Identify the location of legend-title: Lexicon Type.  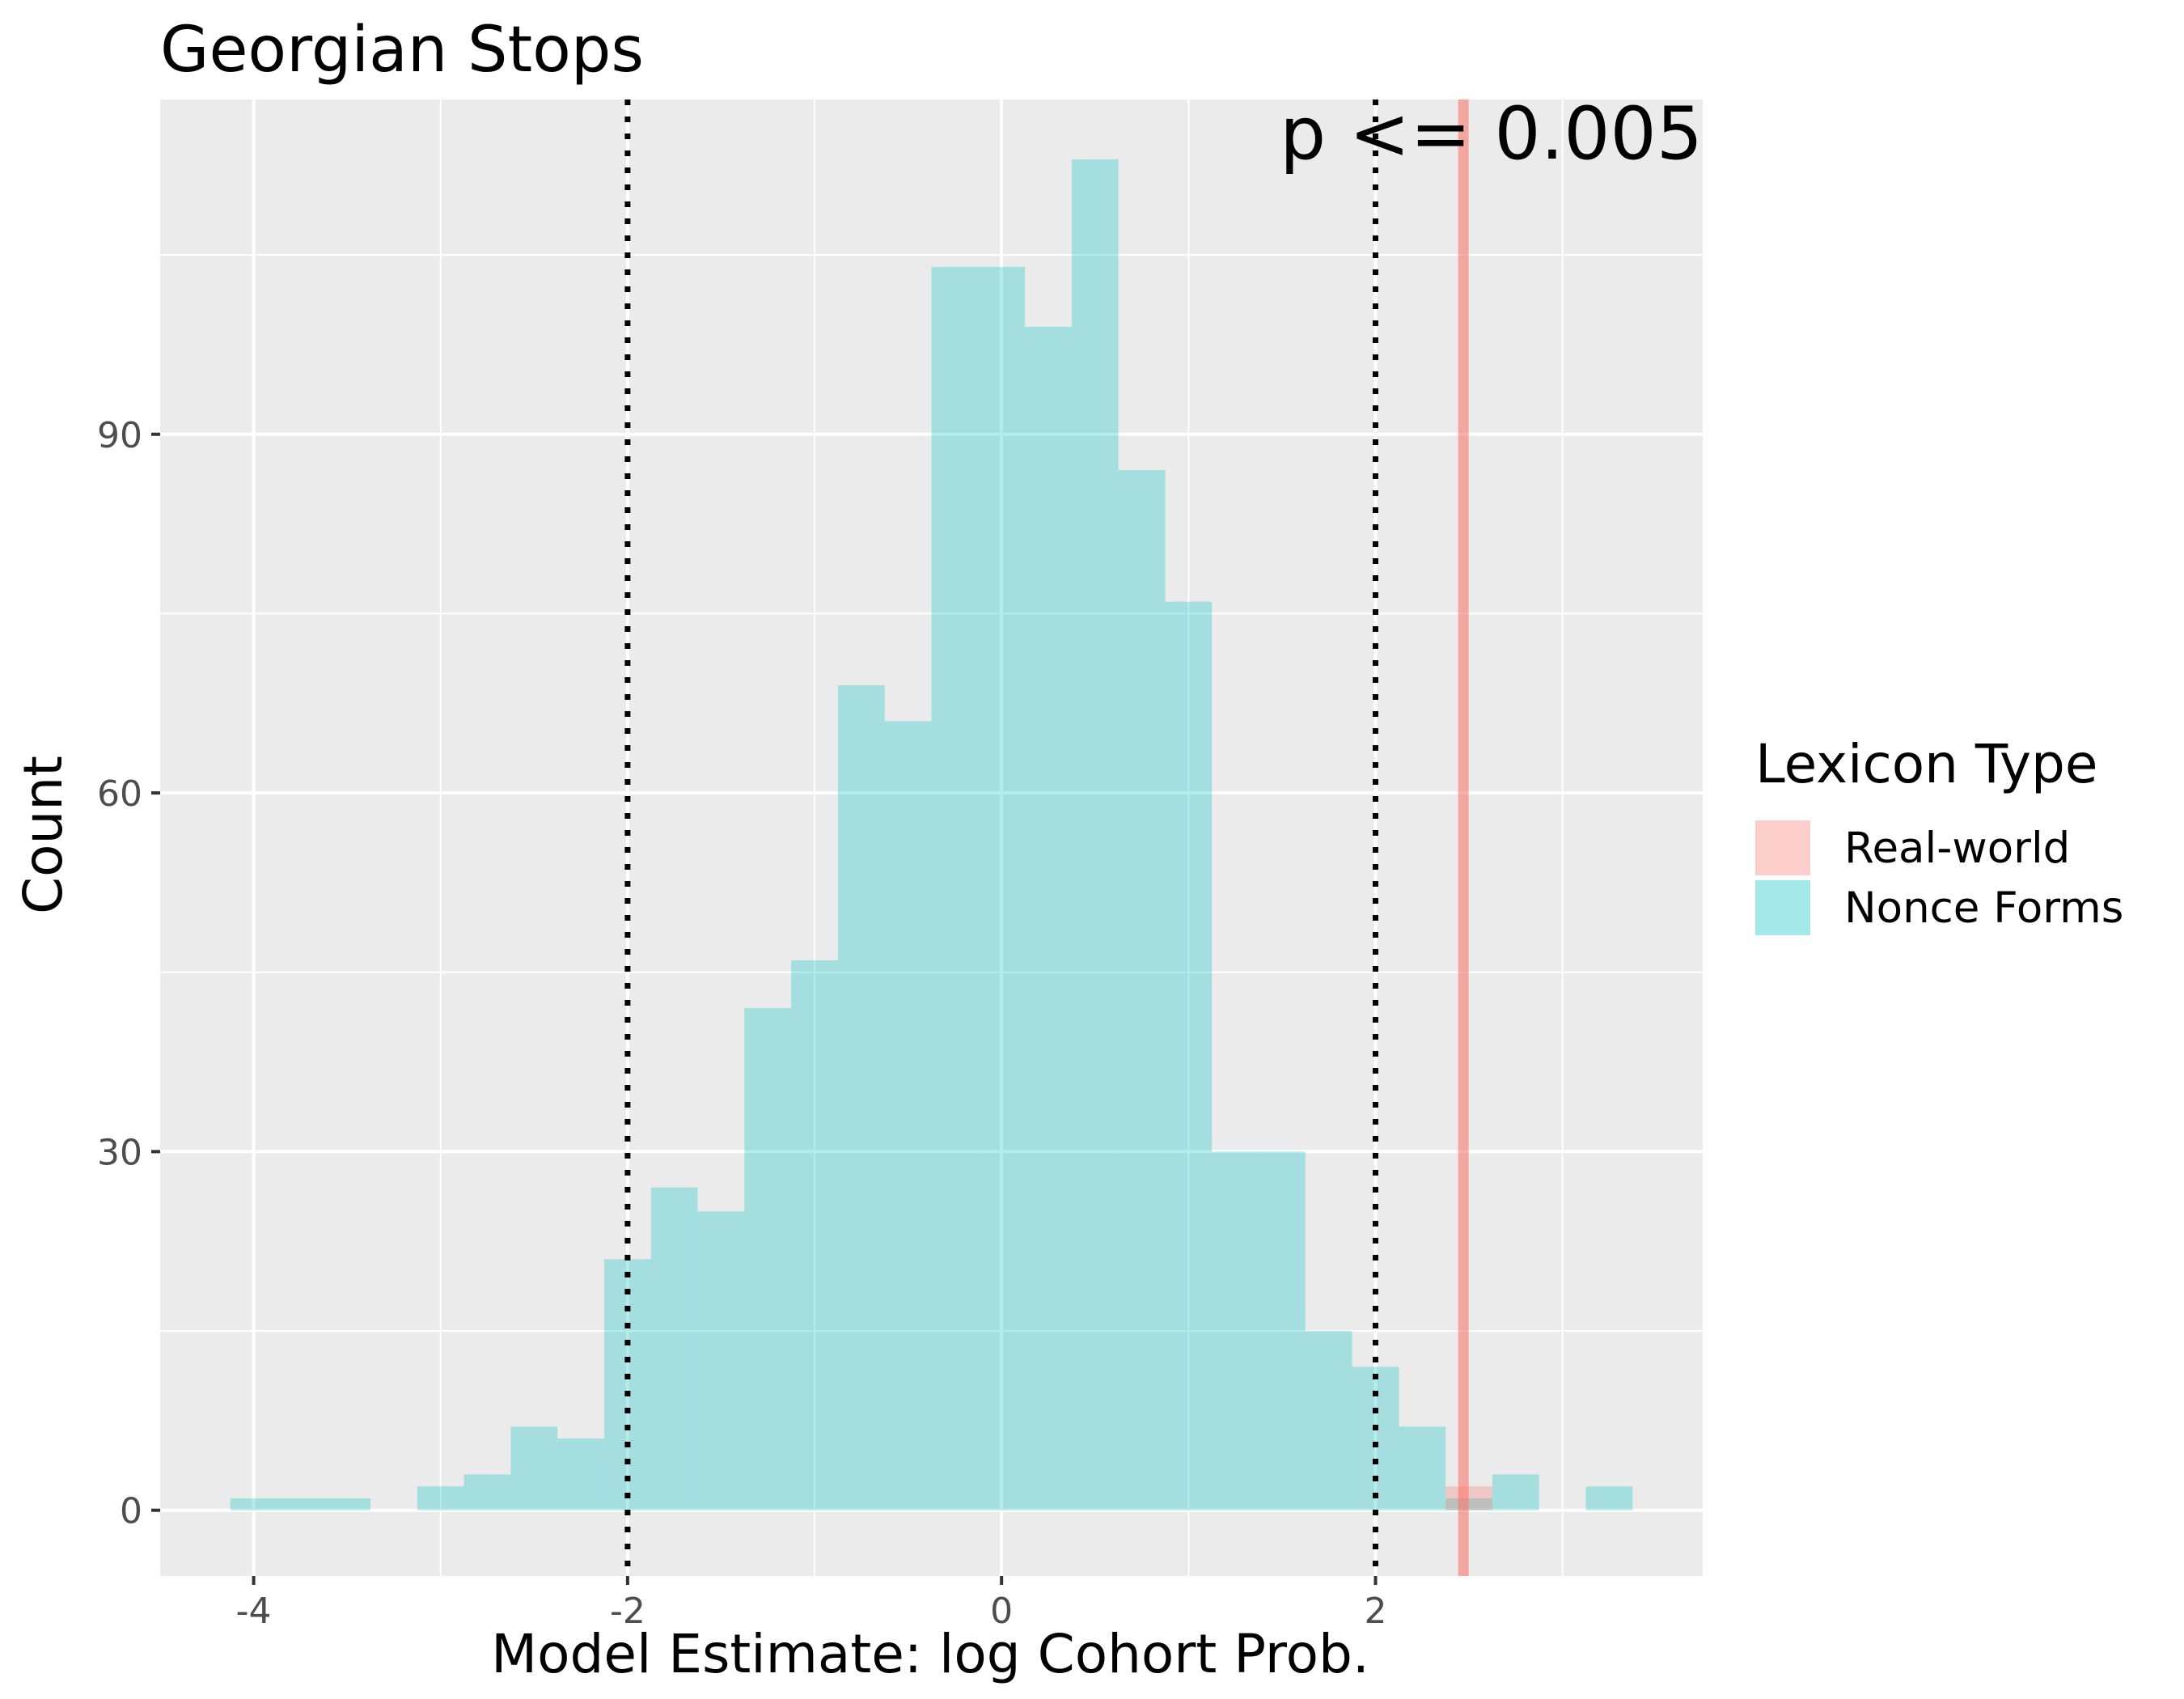
(1926, 764).